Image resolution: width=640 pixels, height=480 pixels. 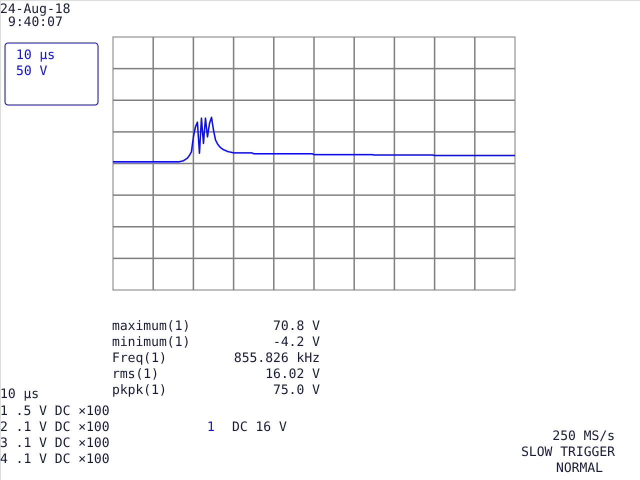 What do you see at coordinates (55, 411) in the screenshot?
I see `text: 1 .5 V DC ×100` at bounding box center [55, 411].